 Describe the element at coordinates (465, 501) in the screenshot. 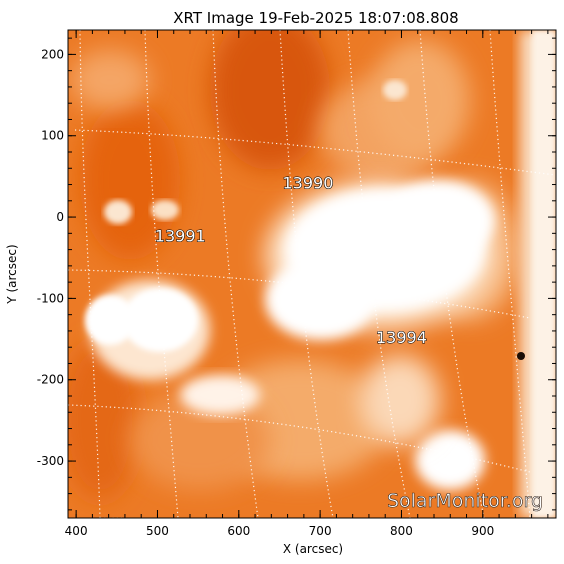

I see `watermark: SolarMonitor.org` at that location.